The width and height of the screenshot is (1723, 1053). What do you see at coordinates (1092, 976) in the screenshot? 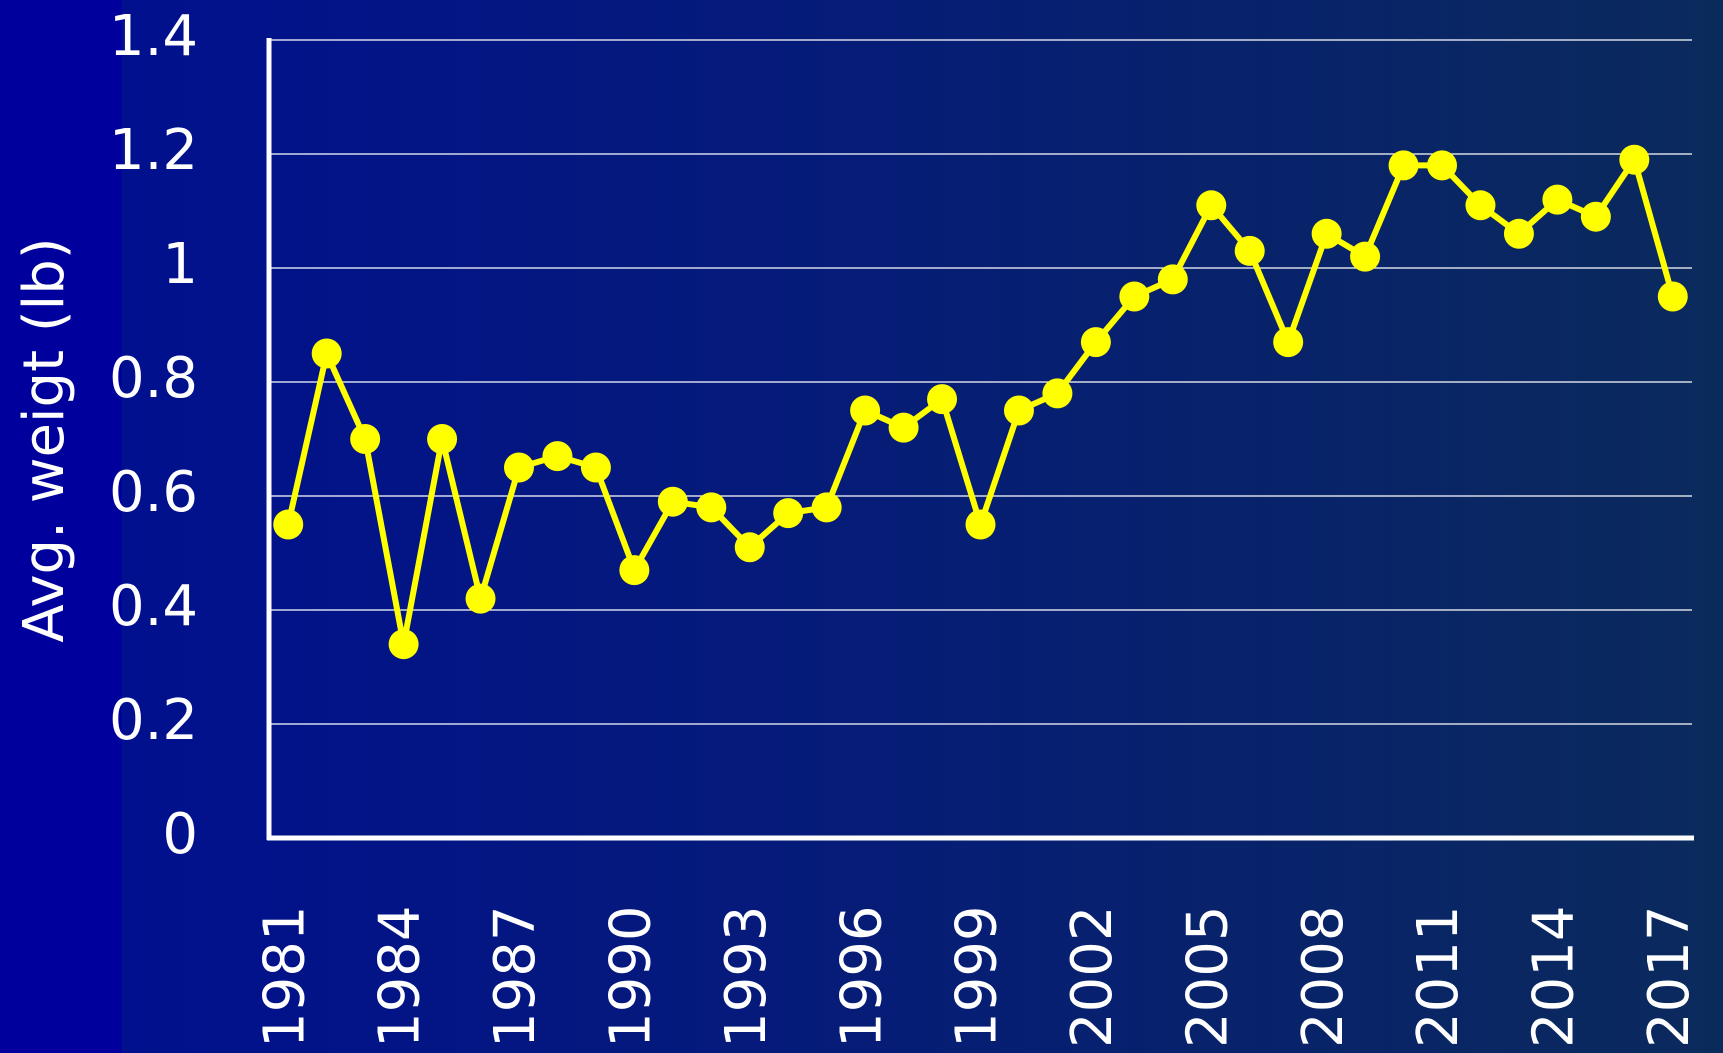
I see `x-tick-label: 2002` at bounding box center [1092, 976].